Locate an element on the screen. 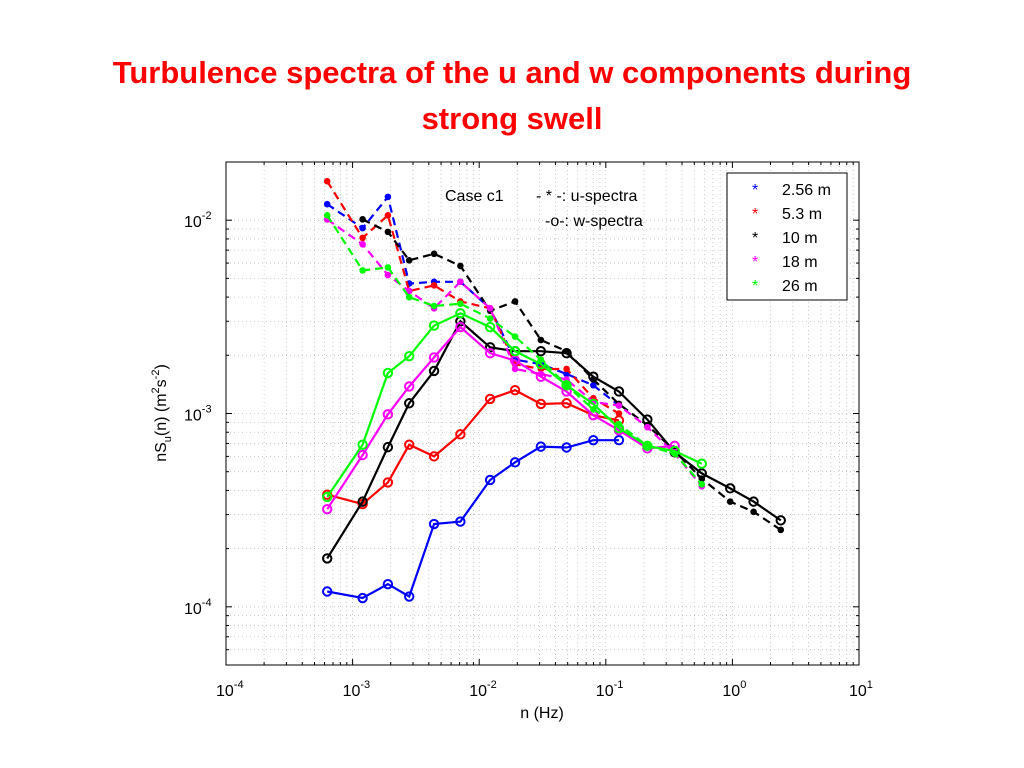  w-spectra-key: -o-: w-spectra is located at coordinates (594, 221).